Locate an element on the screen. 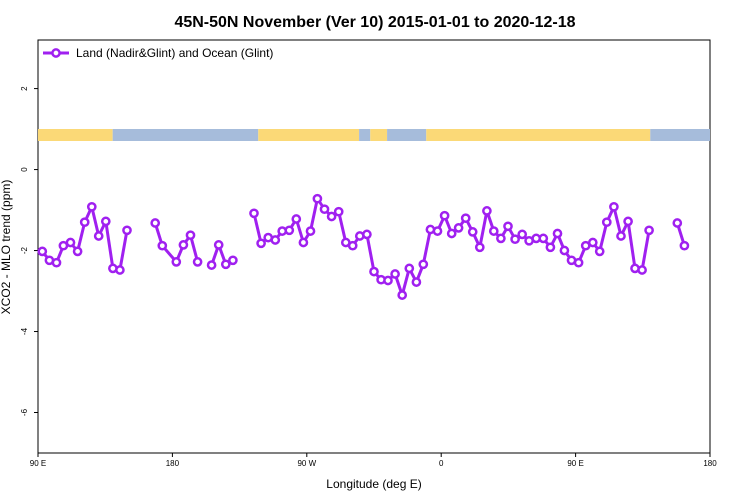  x-axis: 90 E 180 90 W 0 90 E 180 is located at coordinates (373, 460).